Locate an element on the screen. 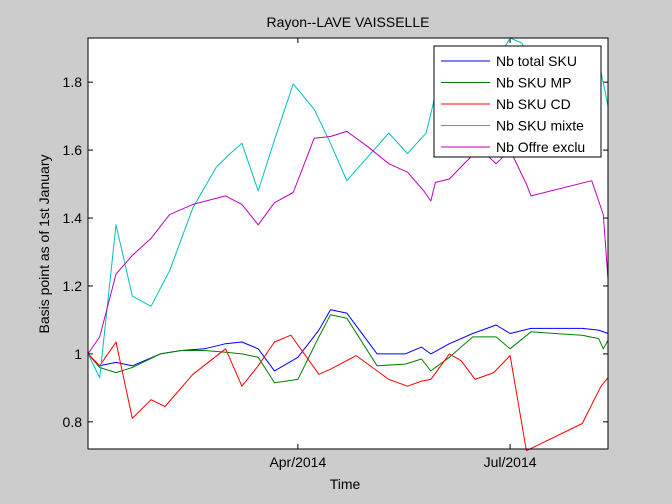 The height and width of the screenshot is (504, 672). chart-title: Rayon--LAVE VAISSELLE is located at coordinates (348, 22).